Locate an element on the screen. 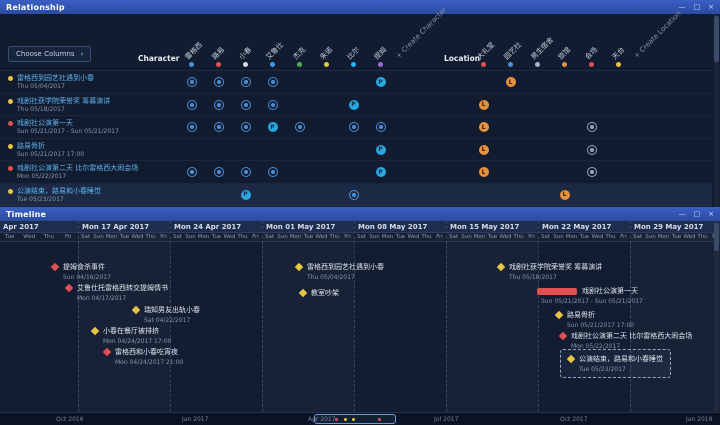 The image size is (720, 425). timeline-event: 戏剧社公演第一天 Sun 05/21/2017 - Sun 05/21/2017 is located at coordinates (590, 295).